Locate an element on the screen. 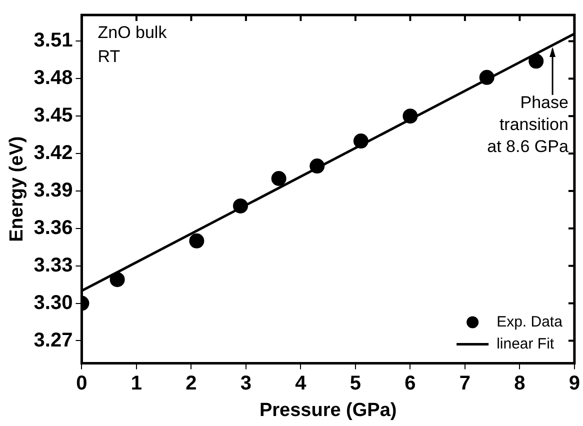 The width and height of the screenshot is (583, 426). annotation: Phase transition at 8.6 GPa is located at coordinates (528, 124).